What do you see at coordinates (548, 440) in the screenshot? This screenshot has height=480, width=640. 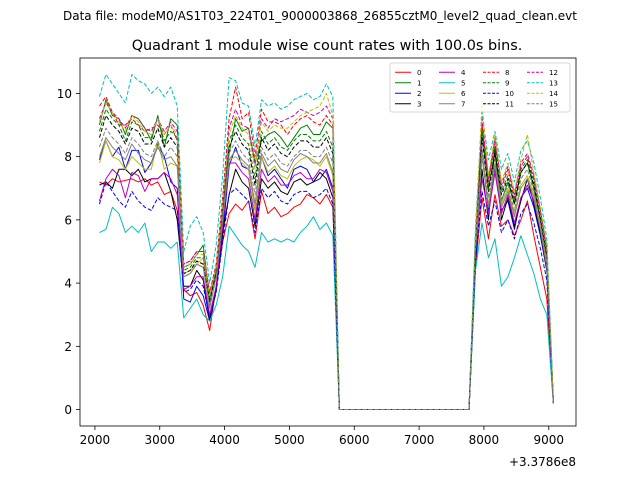 I see `x-tick-label: 9000` at bounding box center [548, 440].